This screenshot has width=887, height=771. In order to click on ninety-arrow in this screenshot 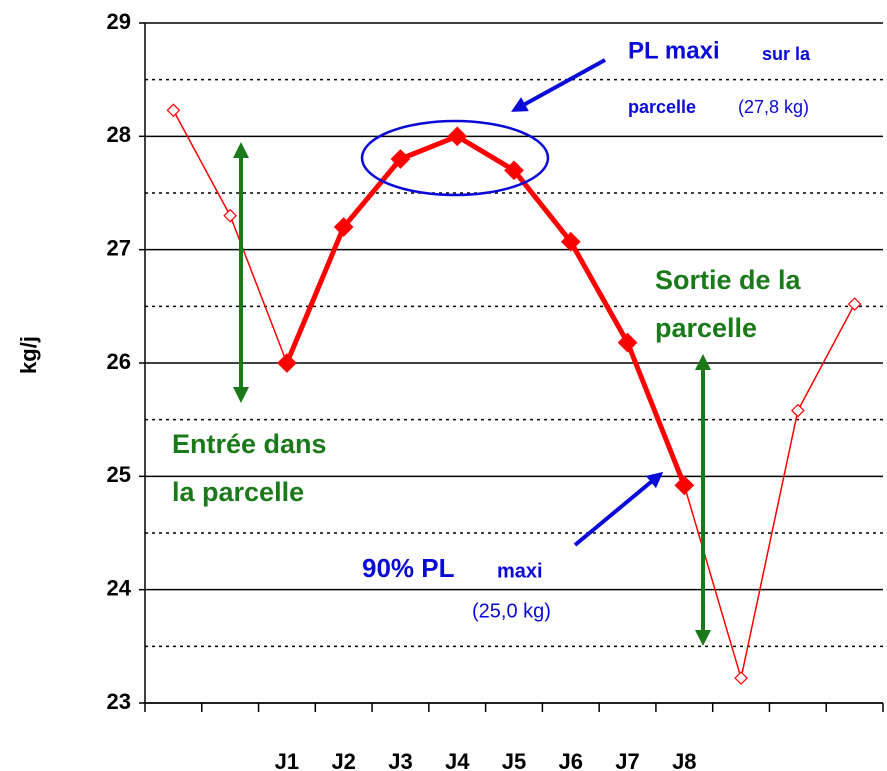, I will do `click(618, 509)`.